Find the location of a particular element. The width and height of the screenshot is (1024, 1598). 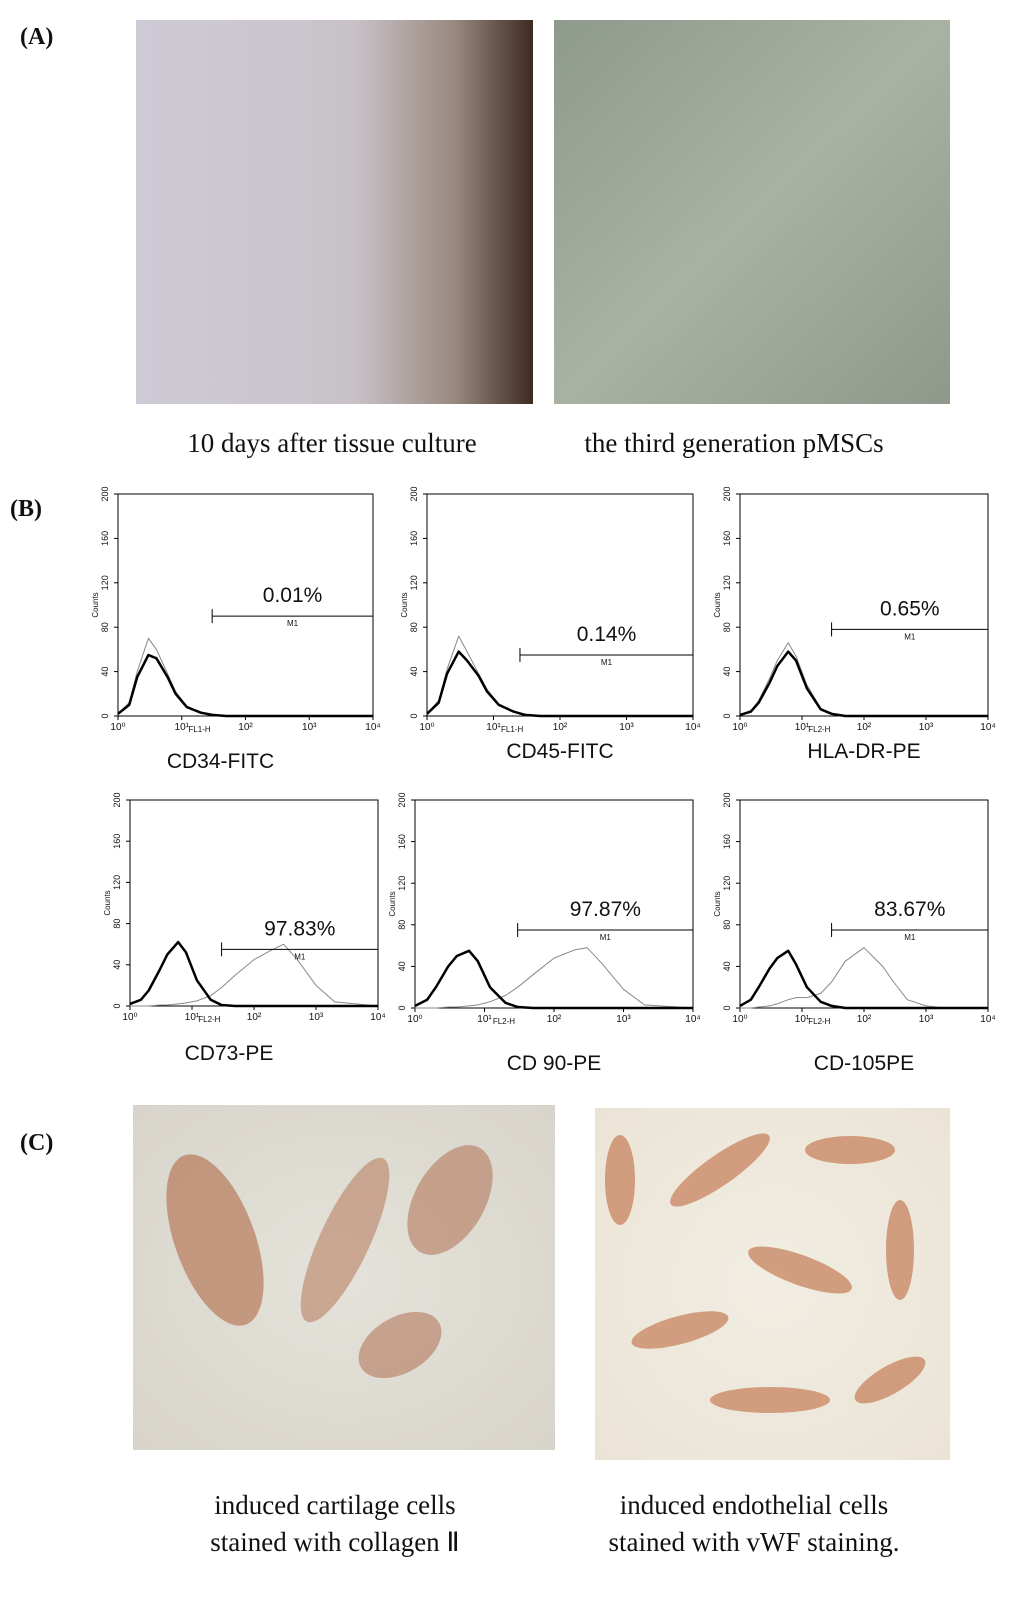

percent-label: 0.01% is located at coordinates (293, 595).